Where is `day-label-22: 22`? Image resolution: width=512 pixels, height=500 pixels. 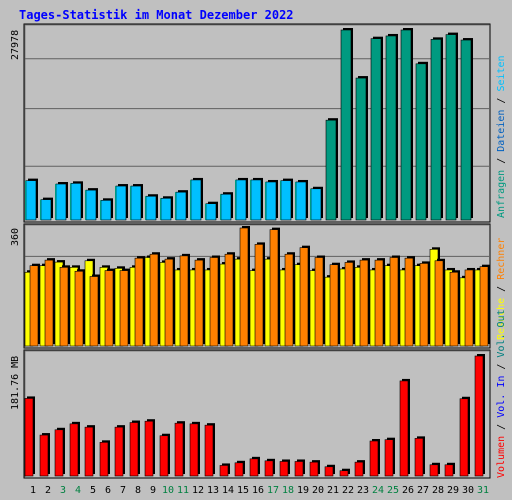
day-label-22: 22 is located at coordinates (348, 490).